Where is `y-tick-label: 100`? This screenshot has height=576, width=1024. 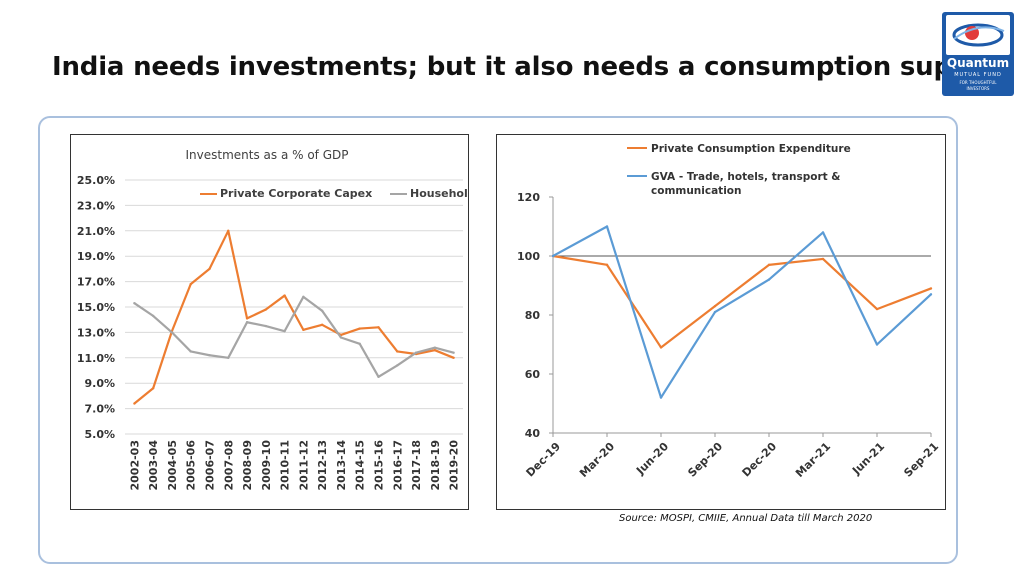 y-tick-label: 100 is located at coordinates (528, 256).